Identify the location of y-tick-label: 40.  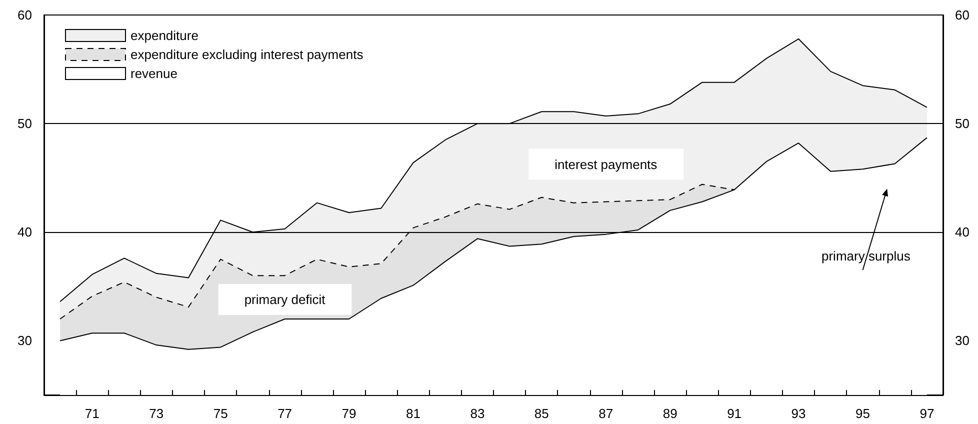
(25, 232).